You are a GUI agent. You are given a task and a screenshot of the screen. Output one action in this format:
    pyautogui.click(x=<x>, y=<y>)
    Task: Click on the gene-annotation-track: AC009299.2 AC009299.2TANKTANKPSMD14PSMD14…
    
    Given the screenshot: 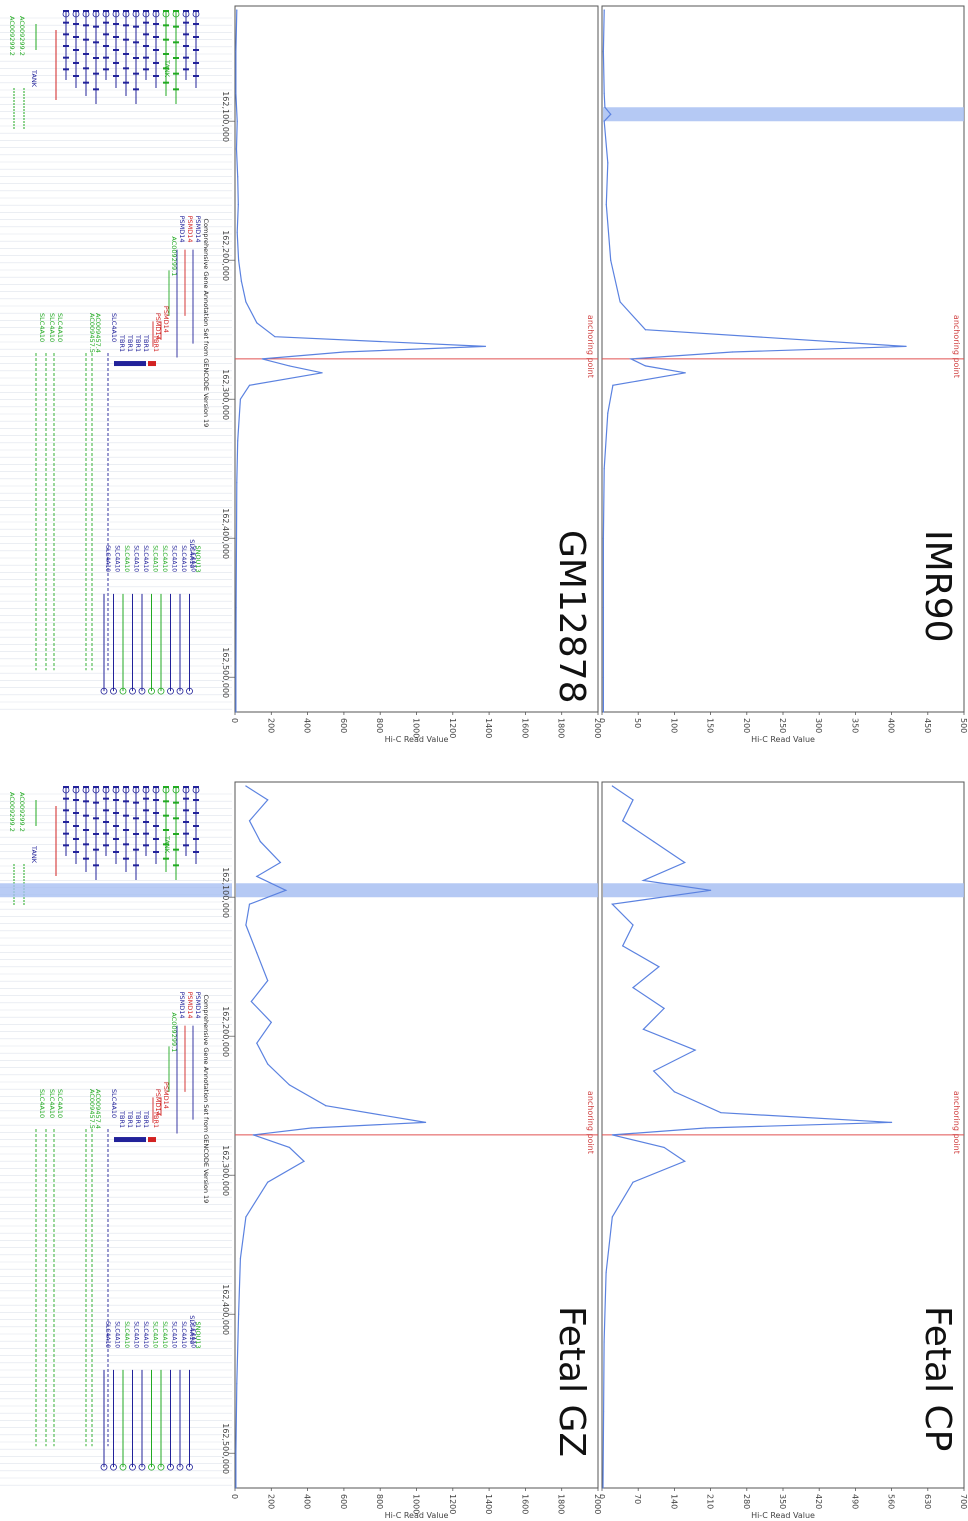 What is the action you would take?
    pyautogui.click(x=116, y=360)
    